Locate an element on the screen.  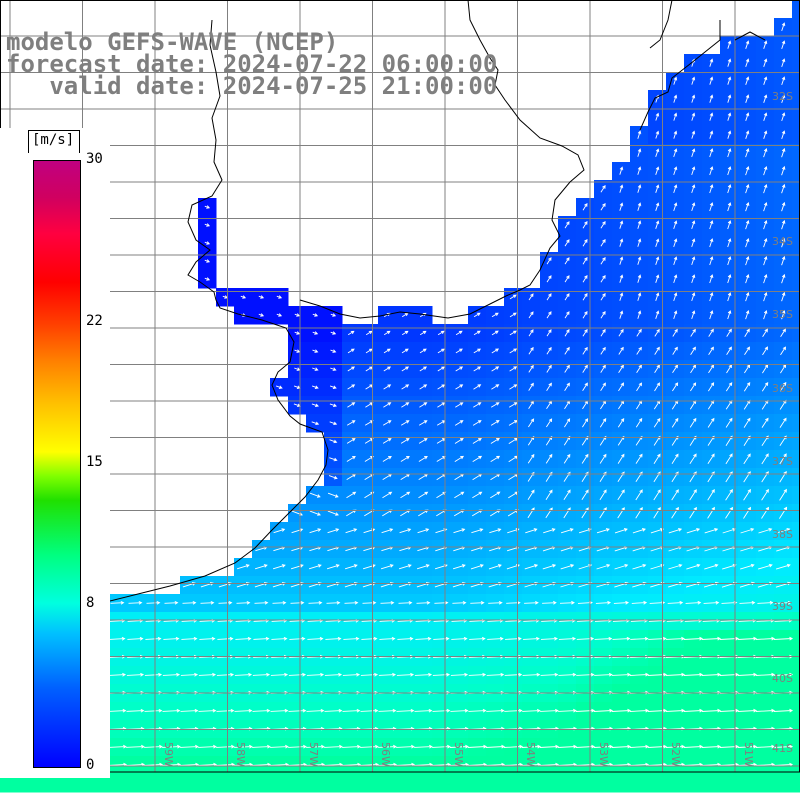
latitude-label: 38S is located at coordinates (782, 534).